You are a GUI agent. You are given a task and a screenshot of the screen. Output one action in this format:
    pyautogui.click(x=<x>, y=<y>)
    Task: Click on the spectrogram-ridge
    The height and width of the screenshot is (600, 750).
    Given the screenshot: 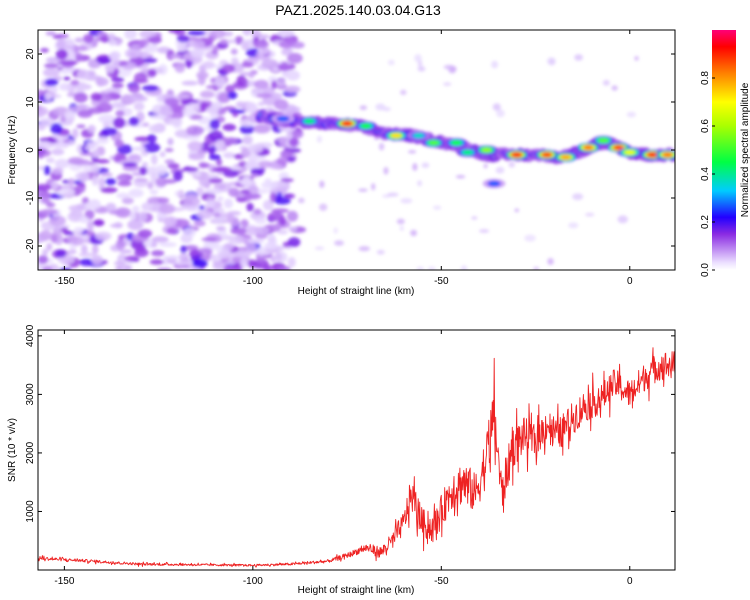 What is the action you would take?
    pyautogui.click(x=465, y=149)
    